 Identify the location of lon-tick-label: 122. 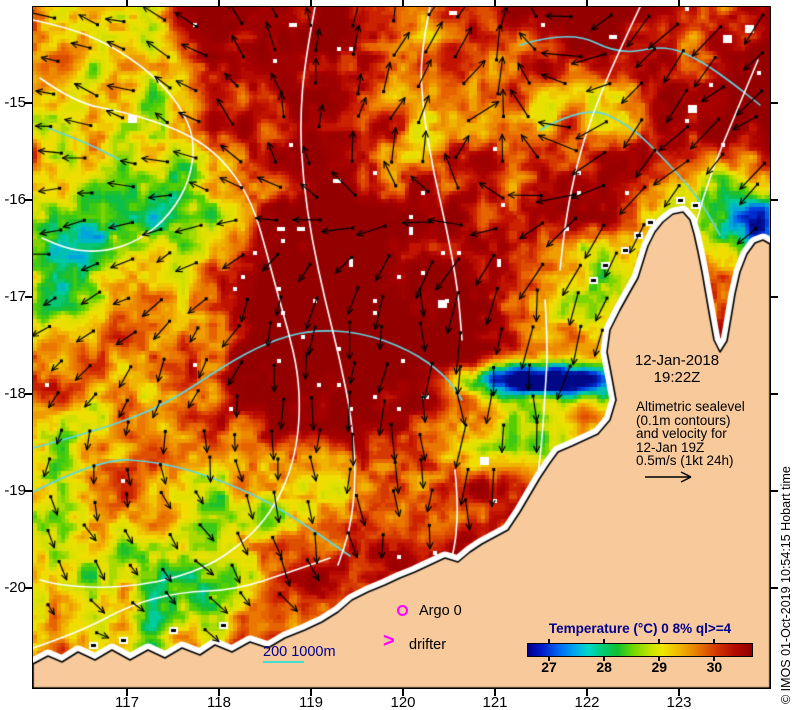
(587, 702).